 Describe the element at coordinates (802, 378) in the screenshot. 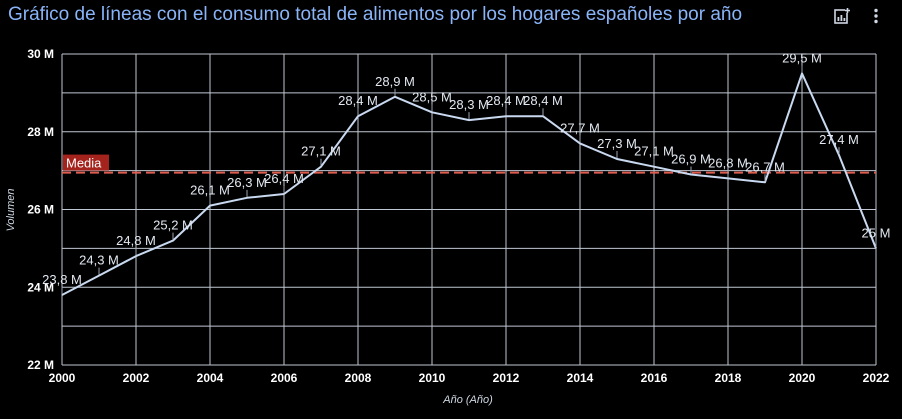

I see `x-tick-label: 2020` at that location.